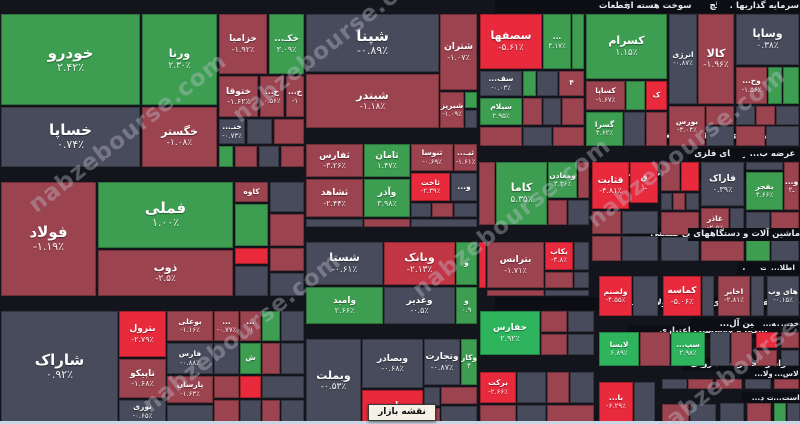 The image size is (800, 424). What do you see at coordinates (243, 44) in the screenshot?
I see `tile-خزامیا: خزامیا -۱.۹۲٪` at bounding box center [243, 44].